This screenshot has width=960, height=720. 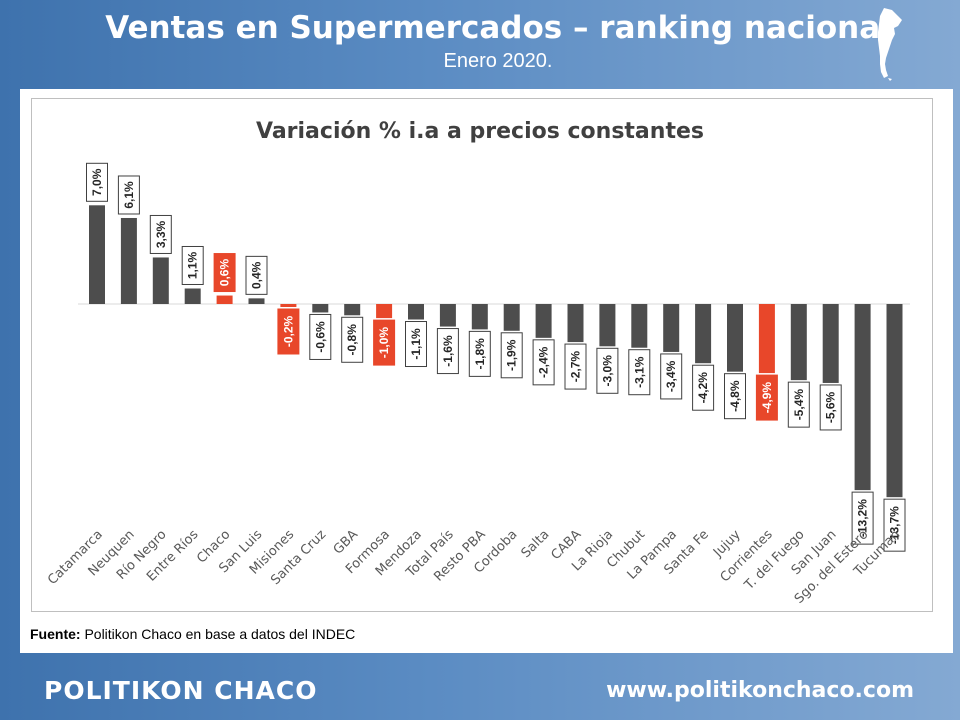 I want to click on data-label-jujuy: -4,8%, so click(x=735, y=396).